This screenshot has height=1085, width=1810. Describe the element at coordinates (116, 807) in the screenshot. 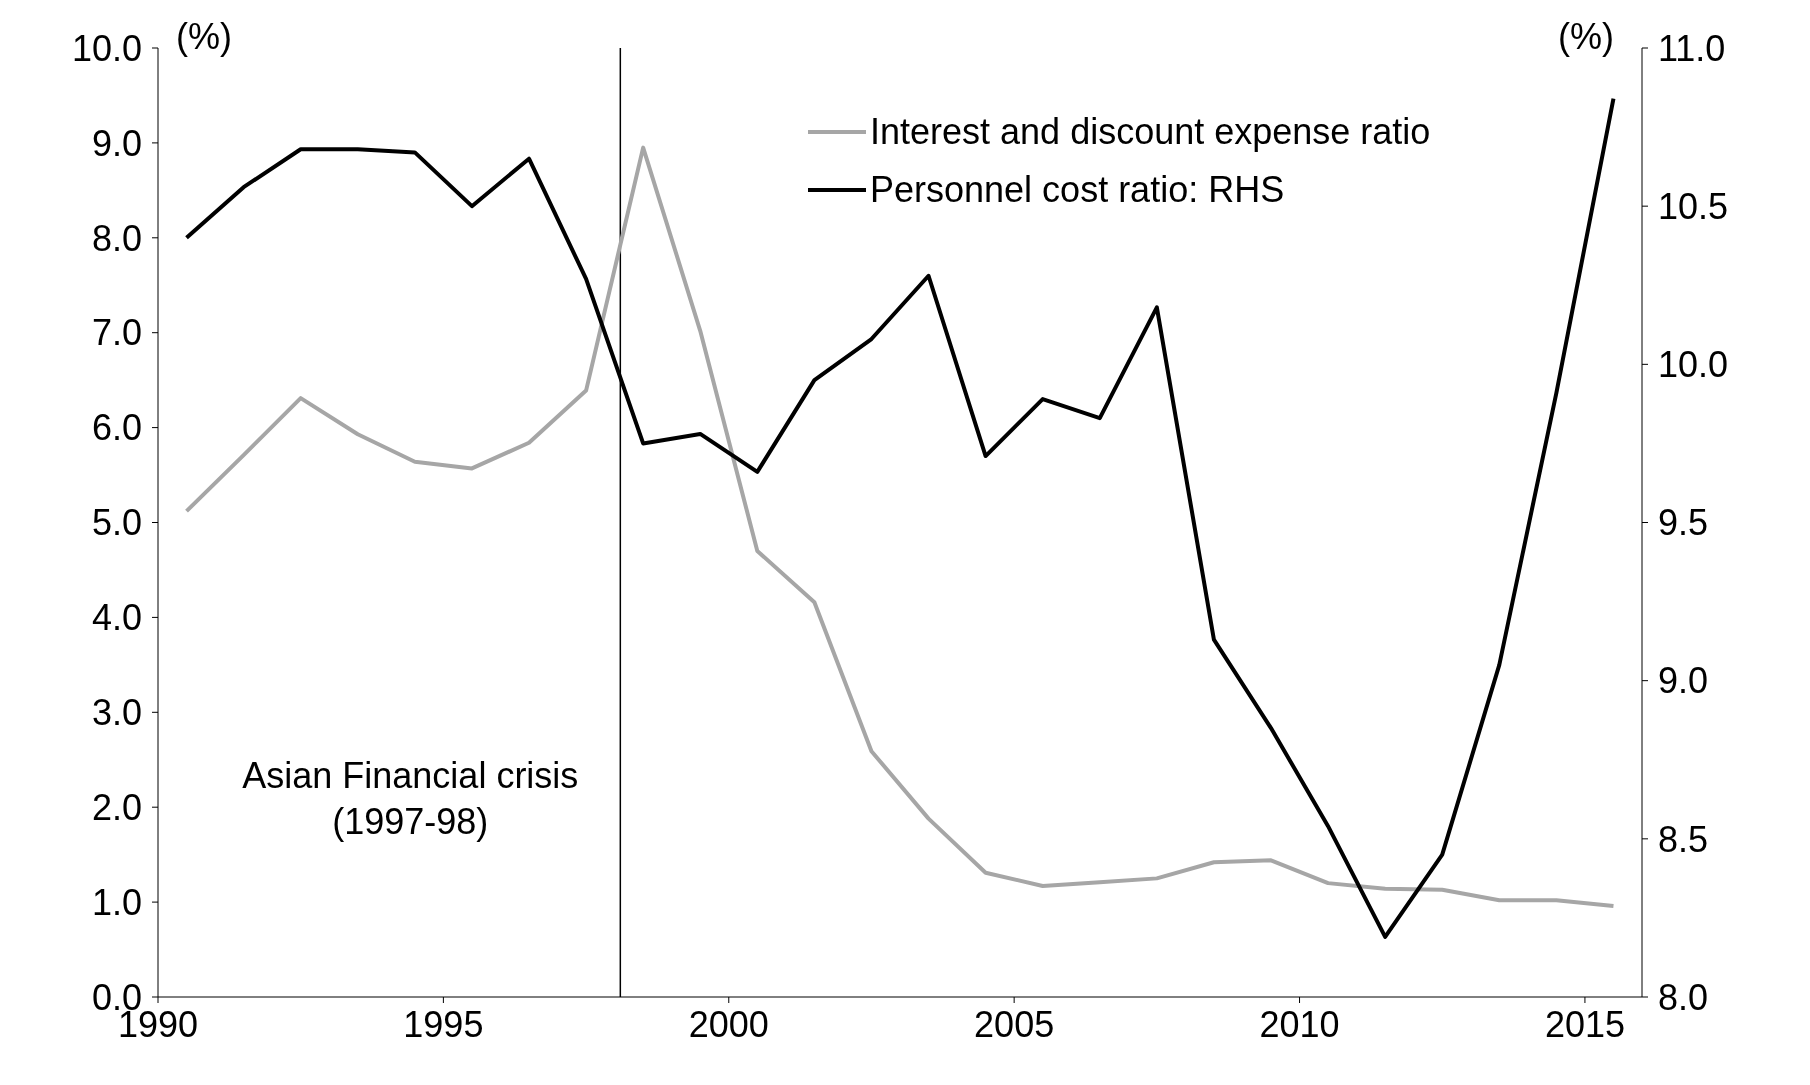

I see `y-tick-label: 2.0` at that location.